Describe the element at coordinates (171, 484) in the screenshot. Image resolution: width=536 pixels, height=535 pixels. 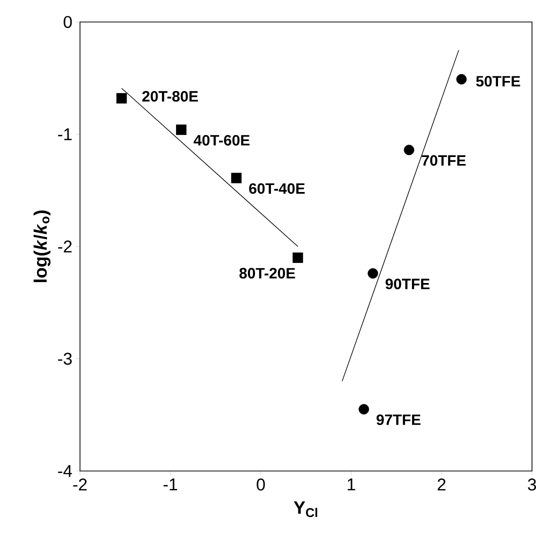
I see `x-tick-label: -1` at that location.